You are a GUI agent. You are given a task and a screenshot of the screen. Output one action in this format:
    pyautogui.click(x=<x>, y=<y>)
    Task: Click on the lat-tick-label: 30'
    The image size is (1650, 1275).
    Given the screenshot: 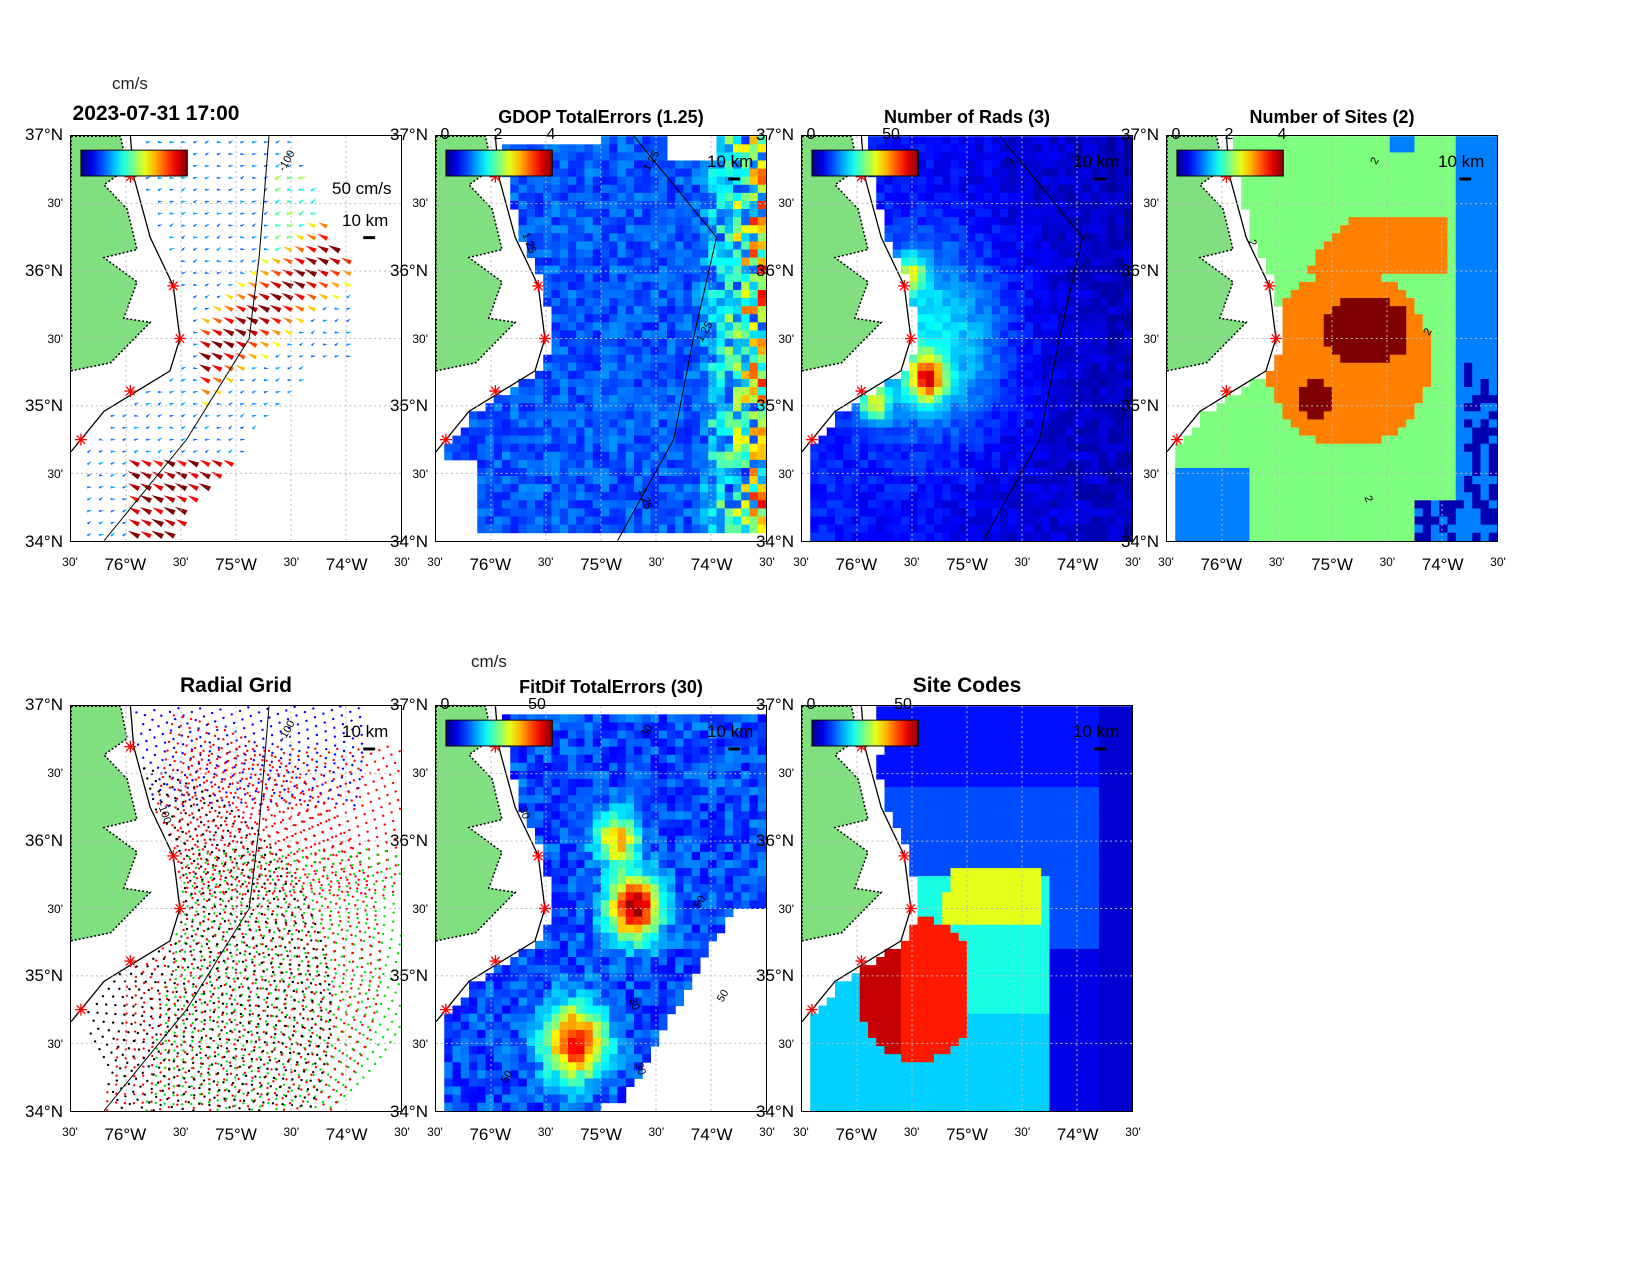 What is the action you would take?
    pyautogui.click(x=55, y=474)
    